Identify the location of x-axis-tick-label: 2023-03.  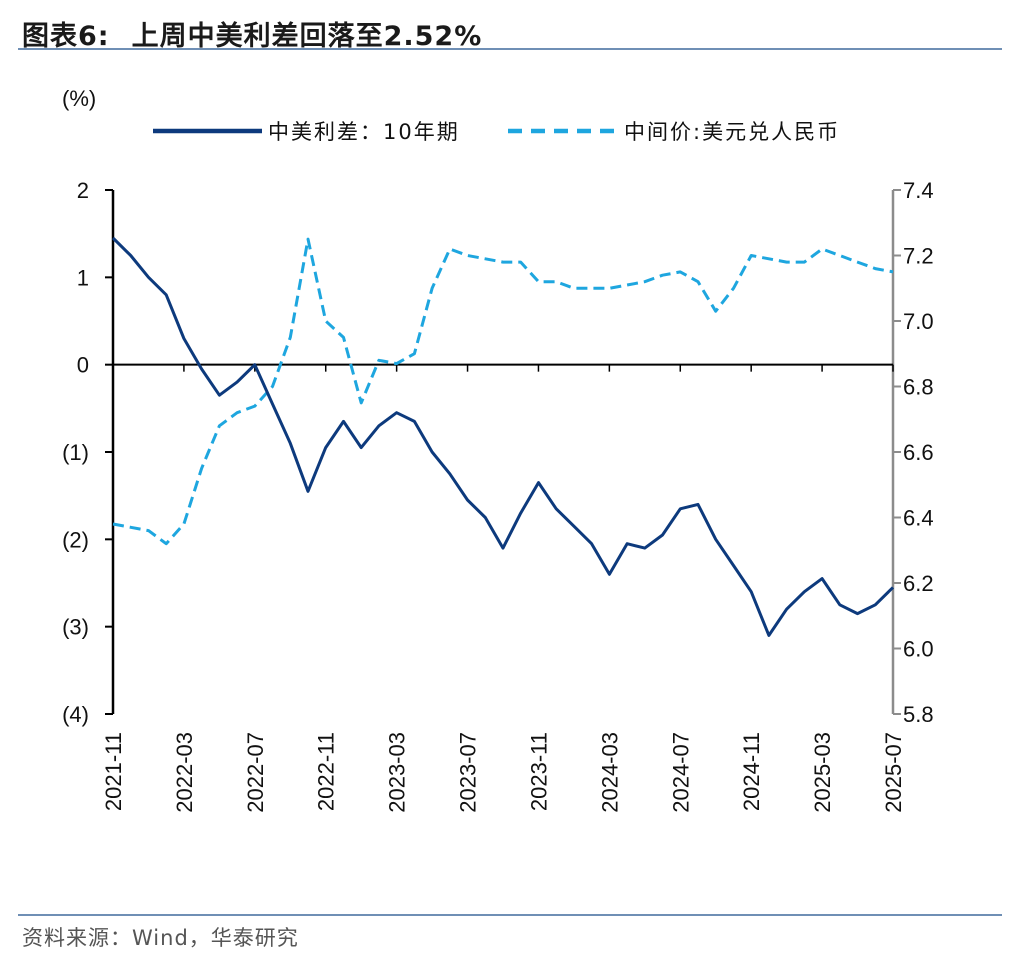
(397, 772).